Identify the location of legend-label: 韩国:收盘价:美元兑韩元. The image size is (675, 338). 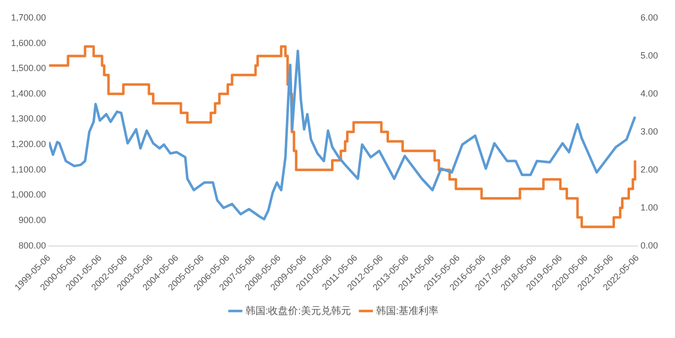
(298, 310).